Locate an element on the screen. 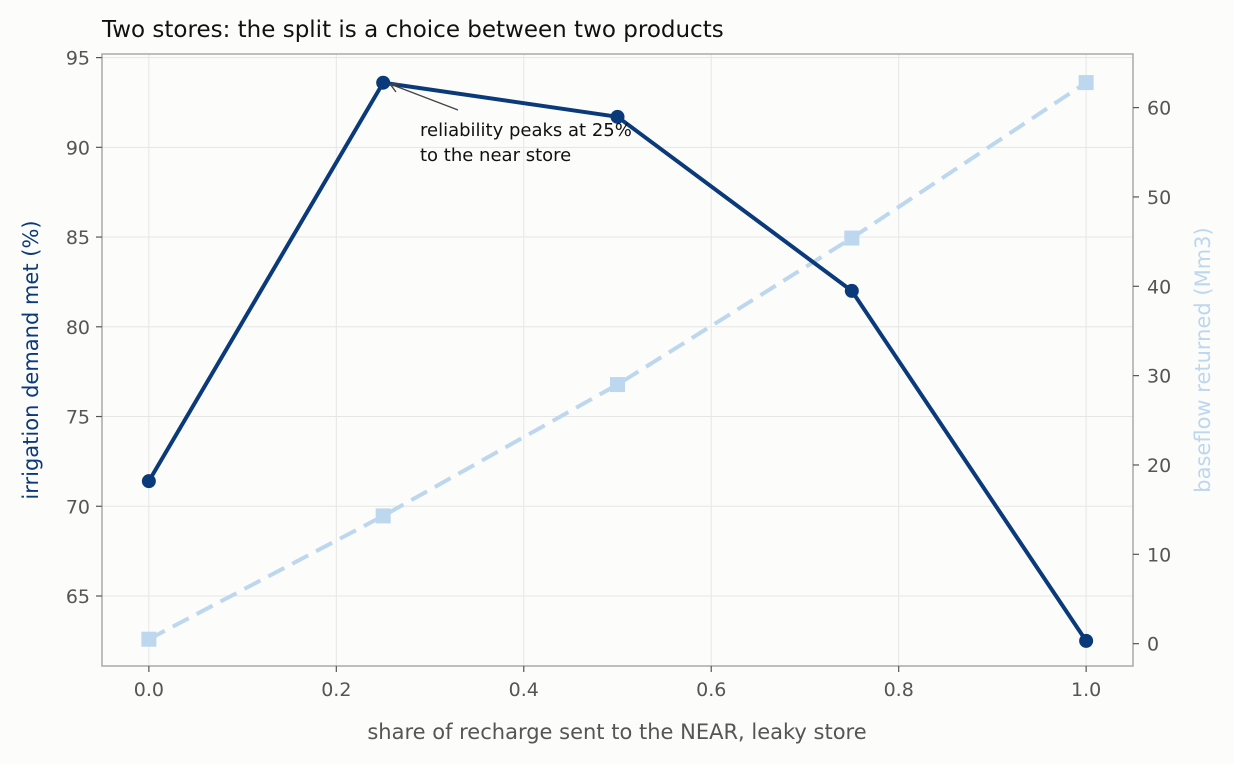 Image resolution: width=1234 pixels, height=764 pixels. y-right-tick-label: 20 is located at coordinates (1159, 466).